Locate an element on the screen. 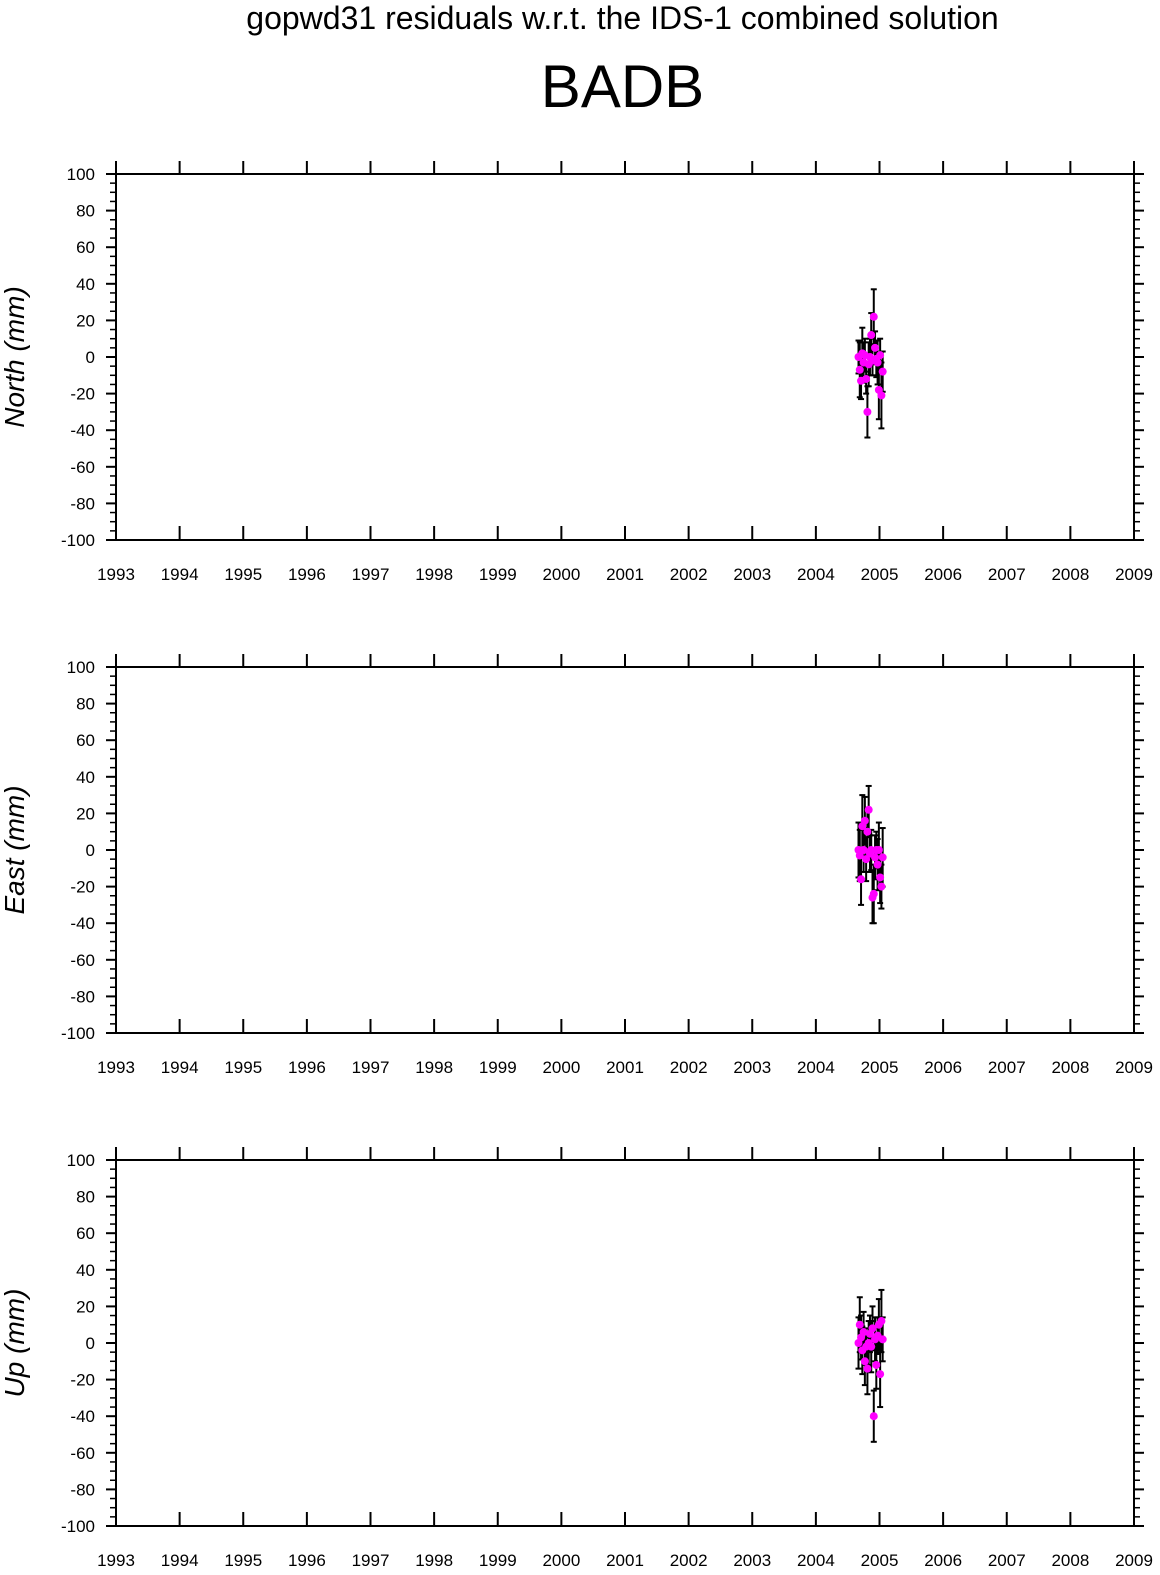 This screenshot has width=1160, height=1575. station-name: BADB is located at coordinates (622, 86).